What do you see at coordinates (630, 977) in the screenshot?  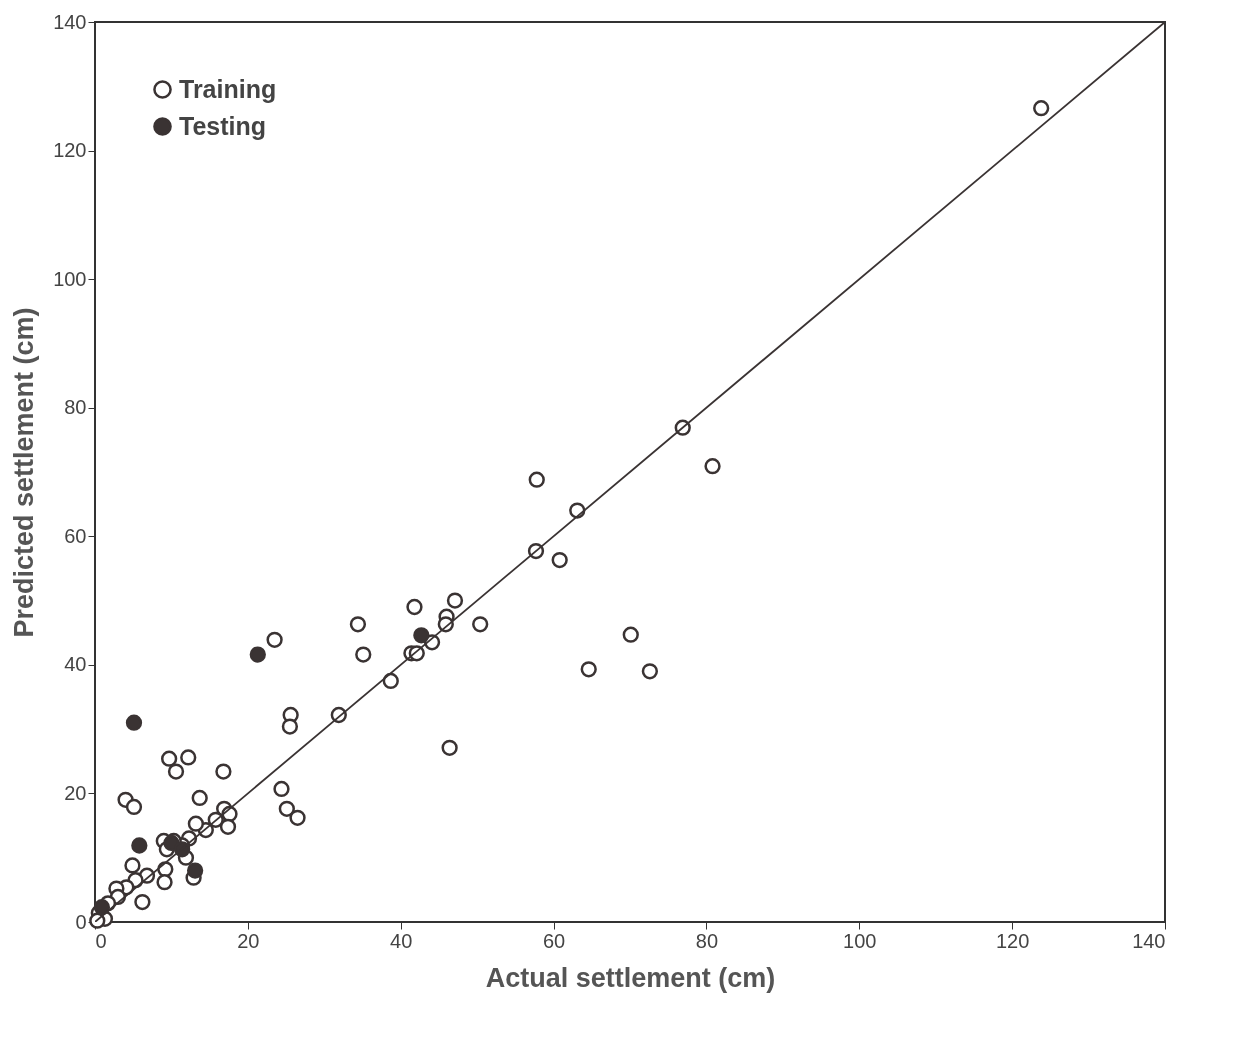 I see `x-axis-title: Actual settlement (cm)` at bounding box center [630, 977].